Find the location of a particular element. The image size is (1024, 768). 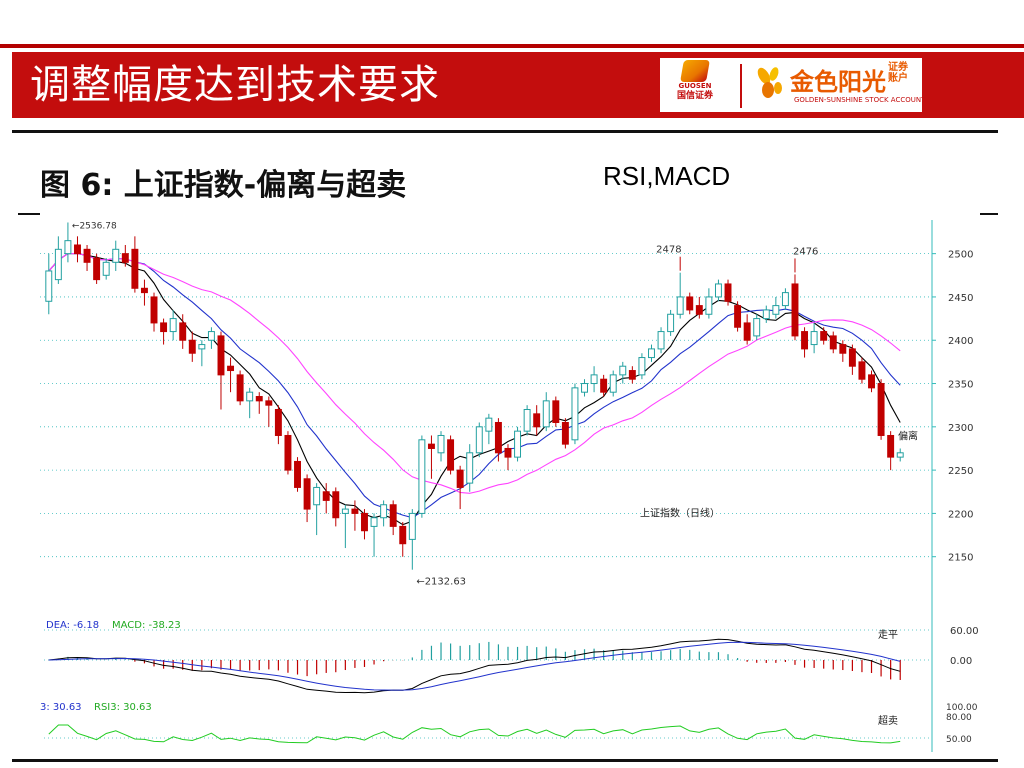

golden-logo-text: 金色阳光证券账户 is located at coordinates (850, 79).